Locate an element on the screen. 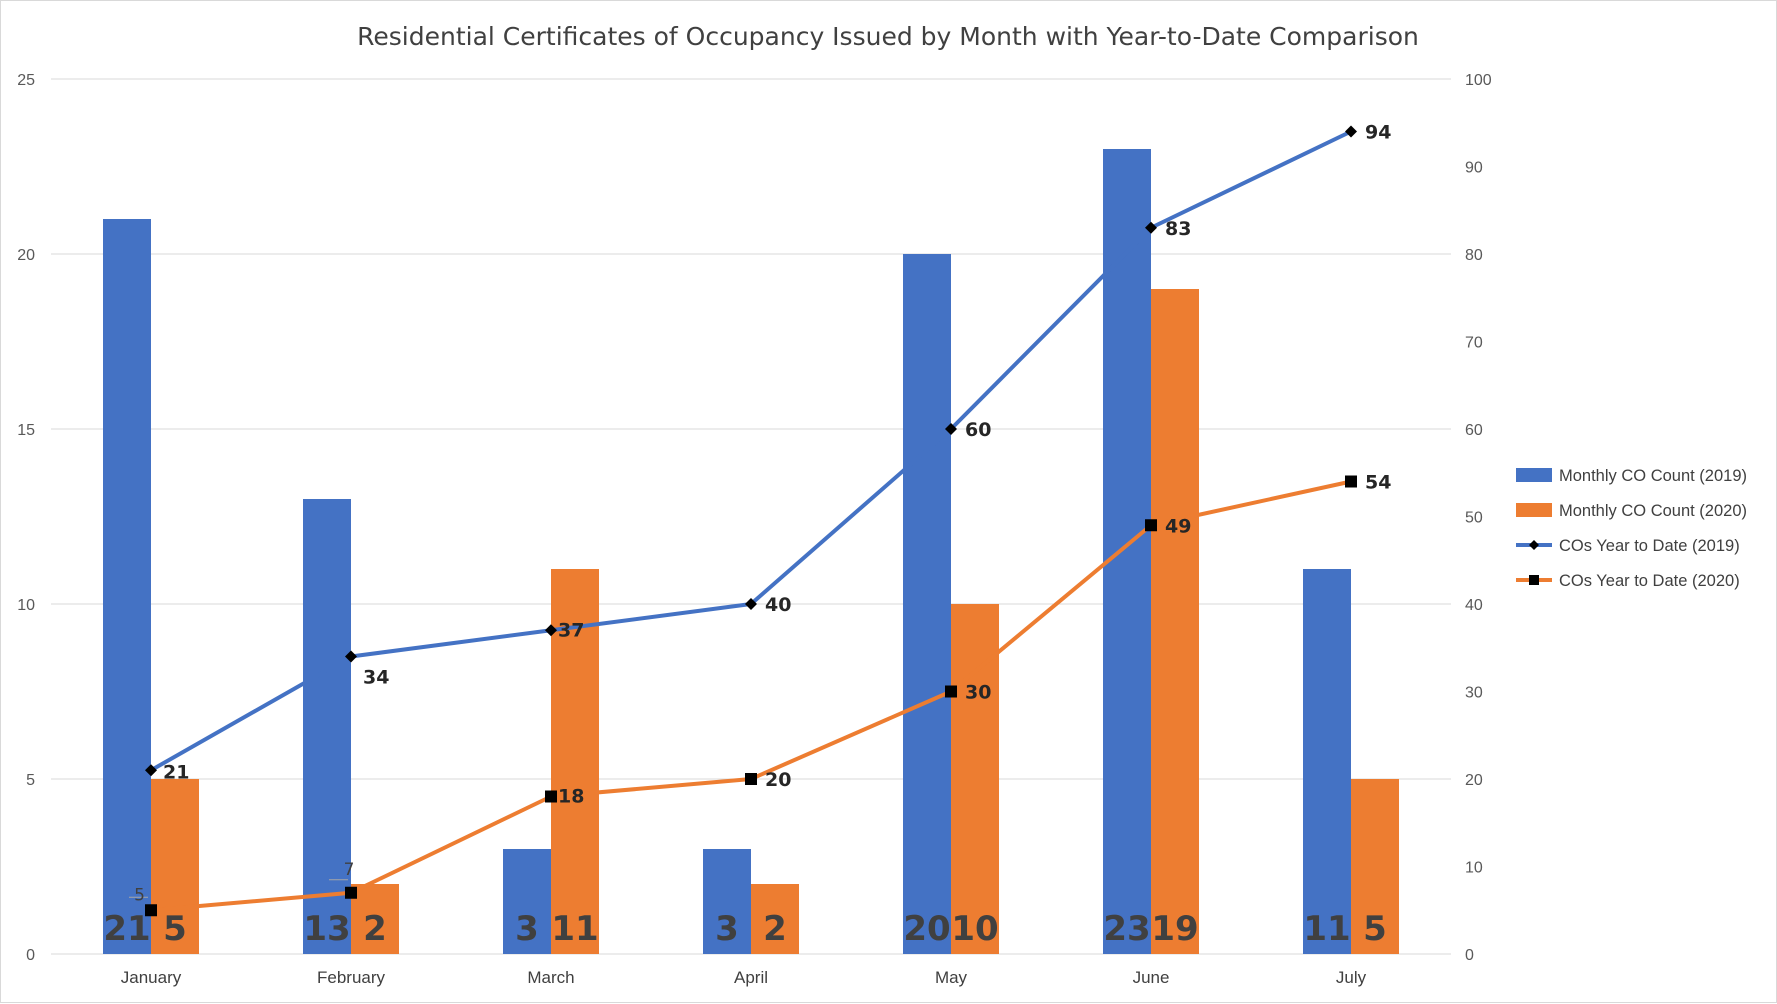 This screenshot has width=1777, height=1004. line-value-label: 7 is located at coordinates (349, 870).